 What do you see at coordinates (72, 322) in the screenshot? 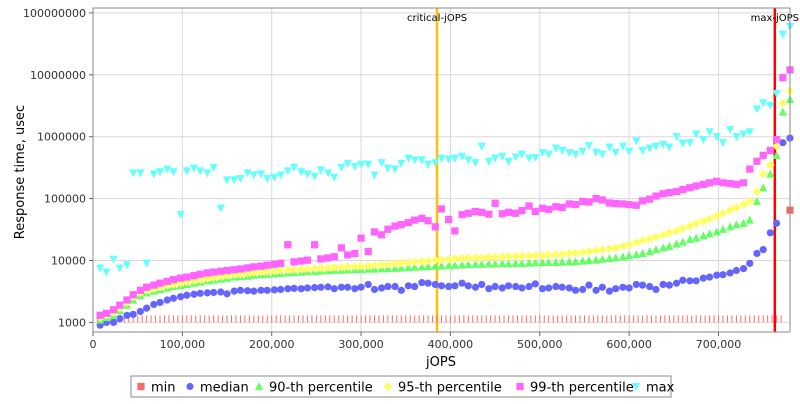
I see `y-tick-label: 1000` at bounding box center [72, 322].